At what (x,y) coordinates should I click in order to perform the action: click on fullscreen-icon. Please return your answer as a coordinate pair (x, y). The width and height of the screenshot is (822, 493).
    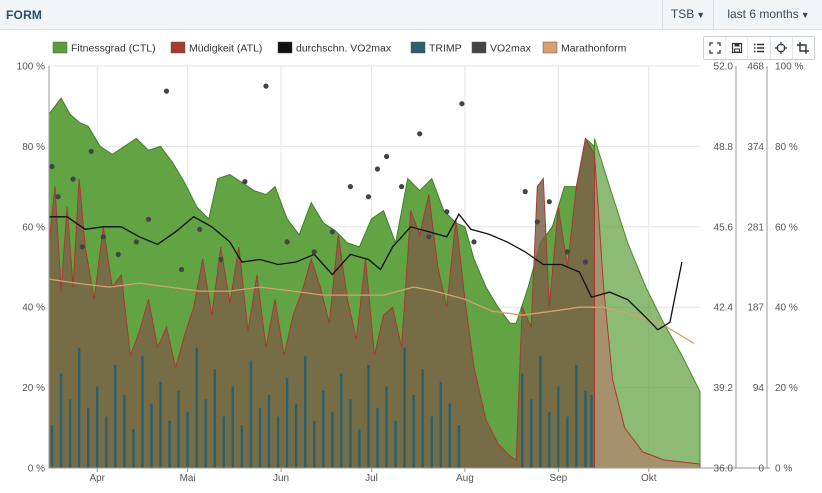
    Looking at the image, I should click on (714, 48).